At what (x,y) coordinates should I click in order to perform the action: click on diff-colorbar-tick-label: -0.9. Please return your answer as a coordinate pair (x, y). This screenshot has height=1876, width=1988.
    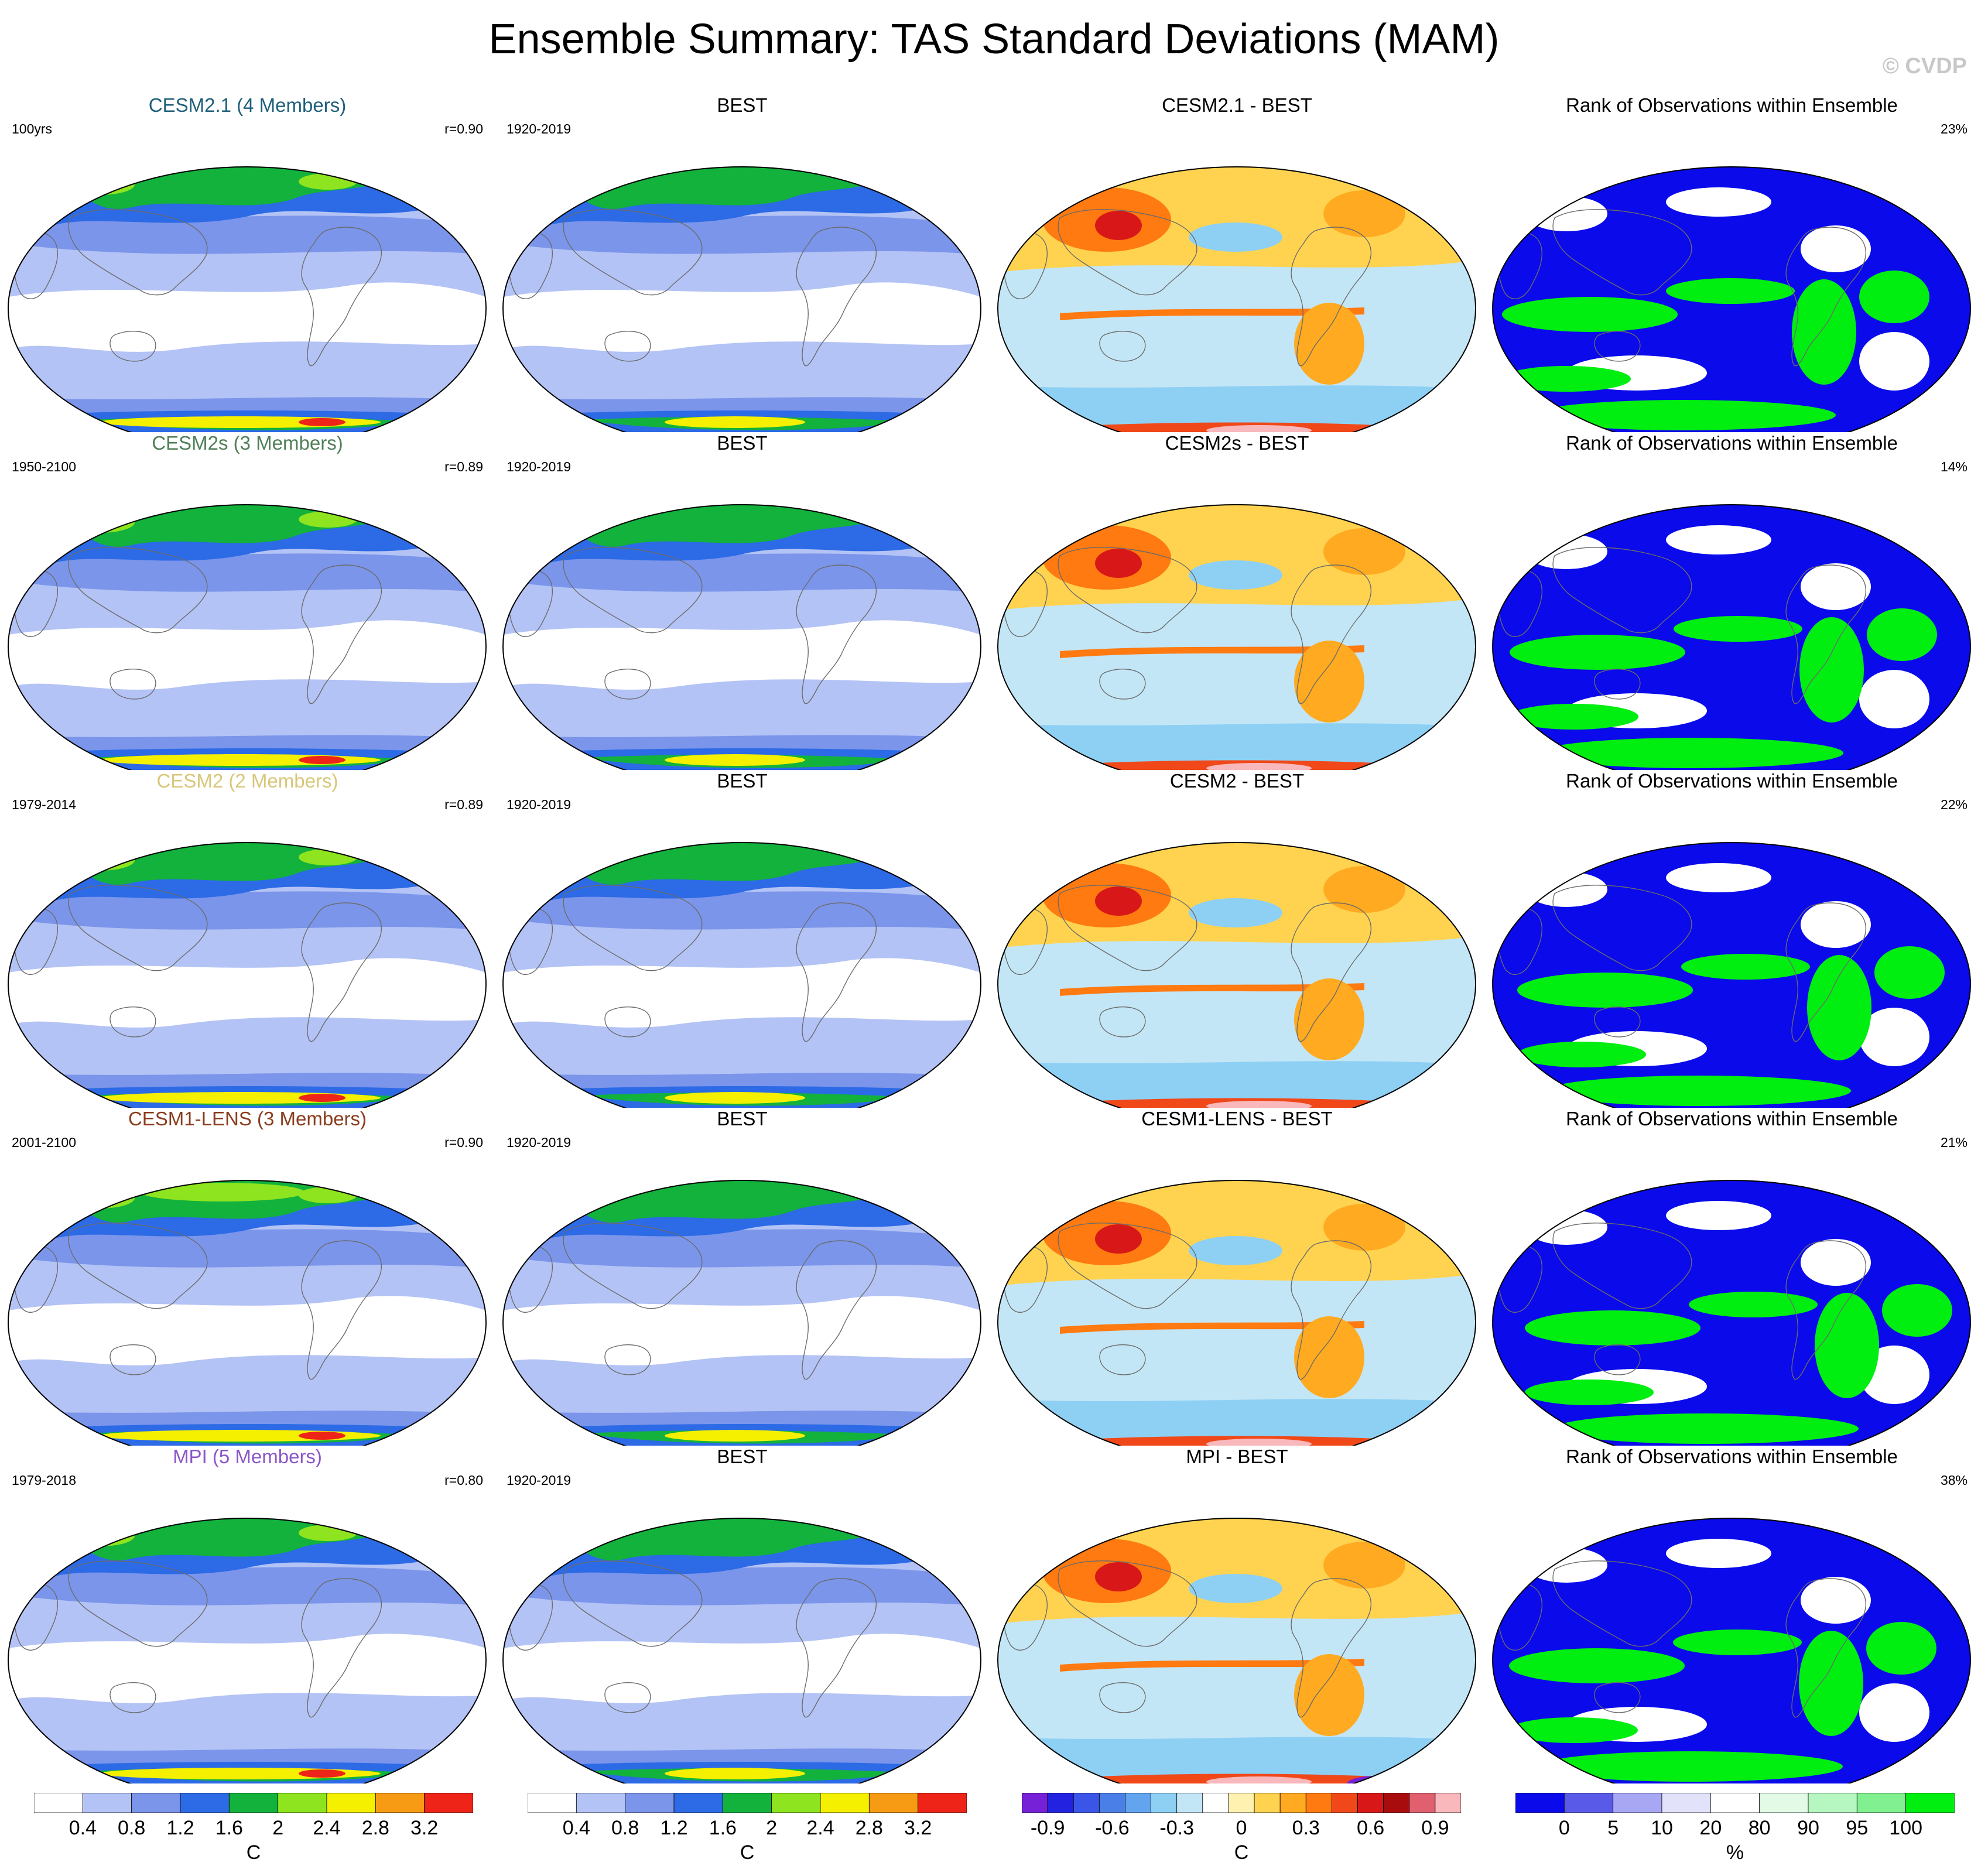
    Looking at the image, I should click on (1047, 1828).